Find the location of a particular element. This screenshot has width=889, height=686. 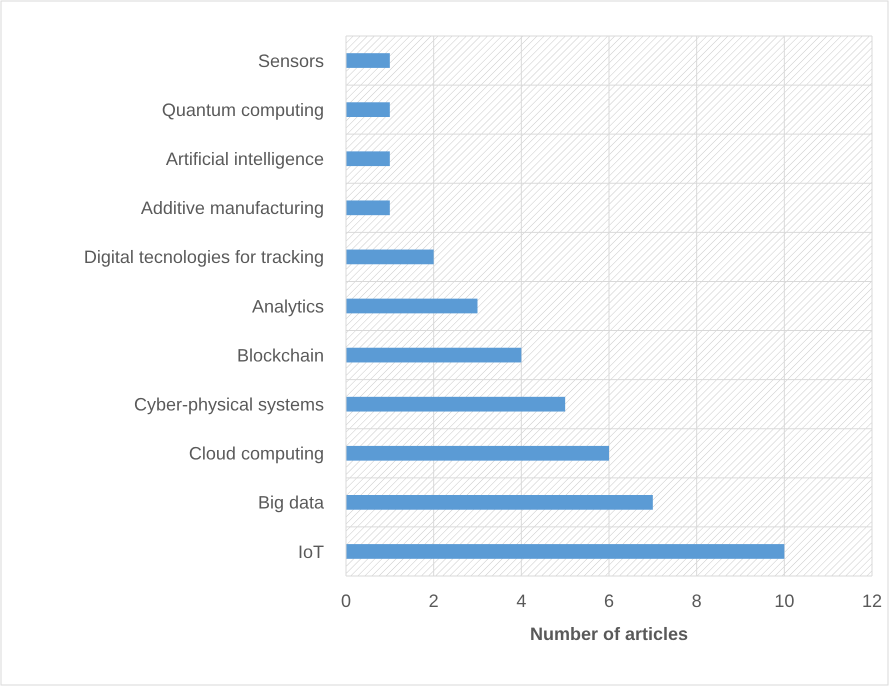

x-tick-label: 0 is located at coordinates (346, 601).